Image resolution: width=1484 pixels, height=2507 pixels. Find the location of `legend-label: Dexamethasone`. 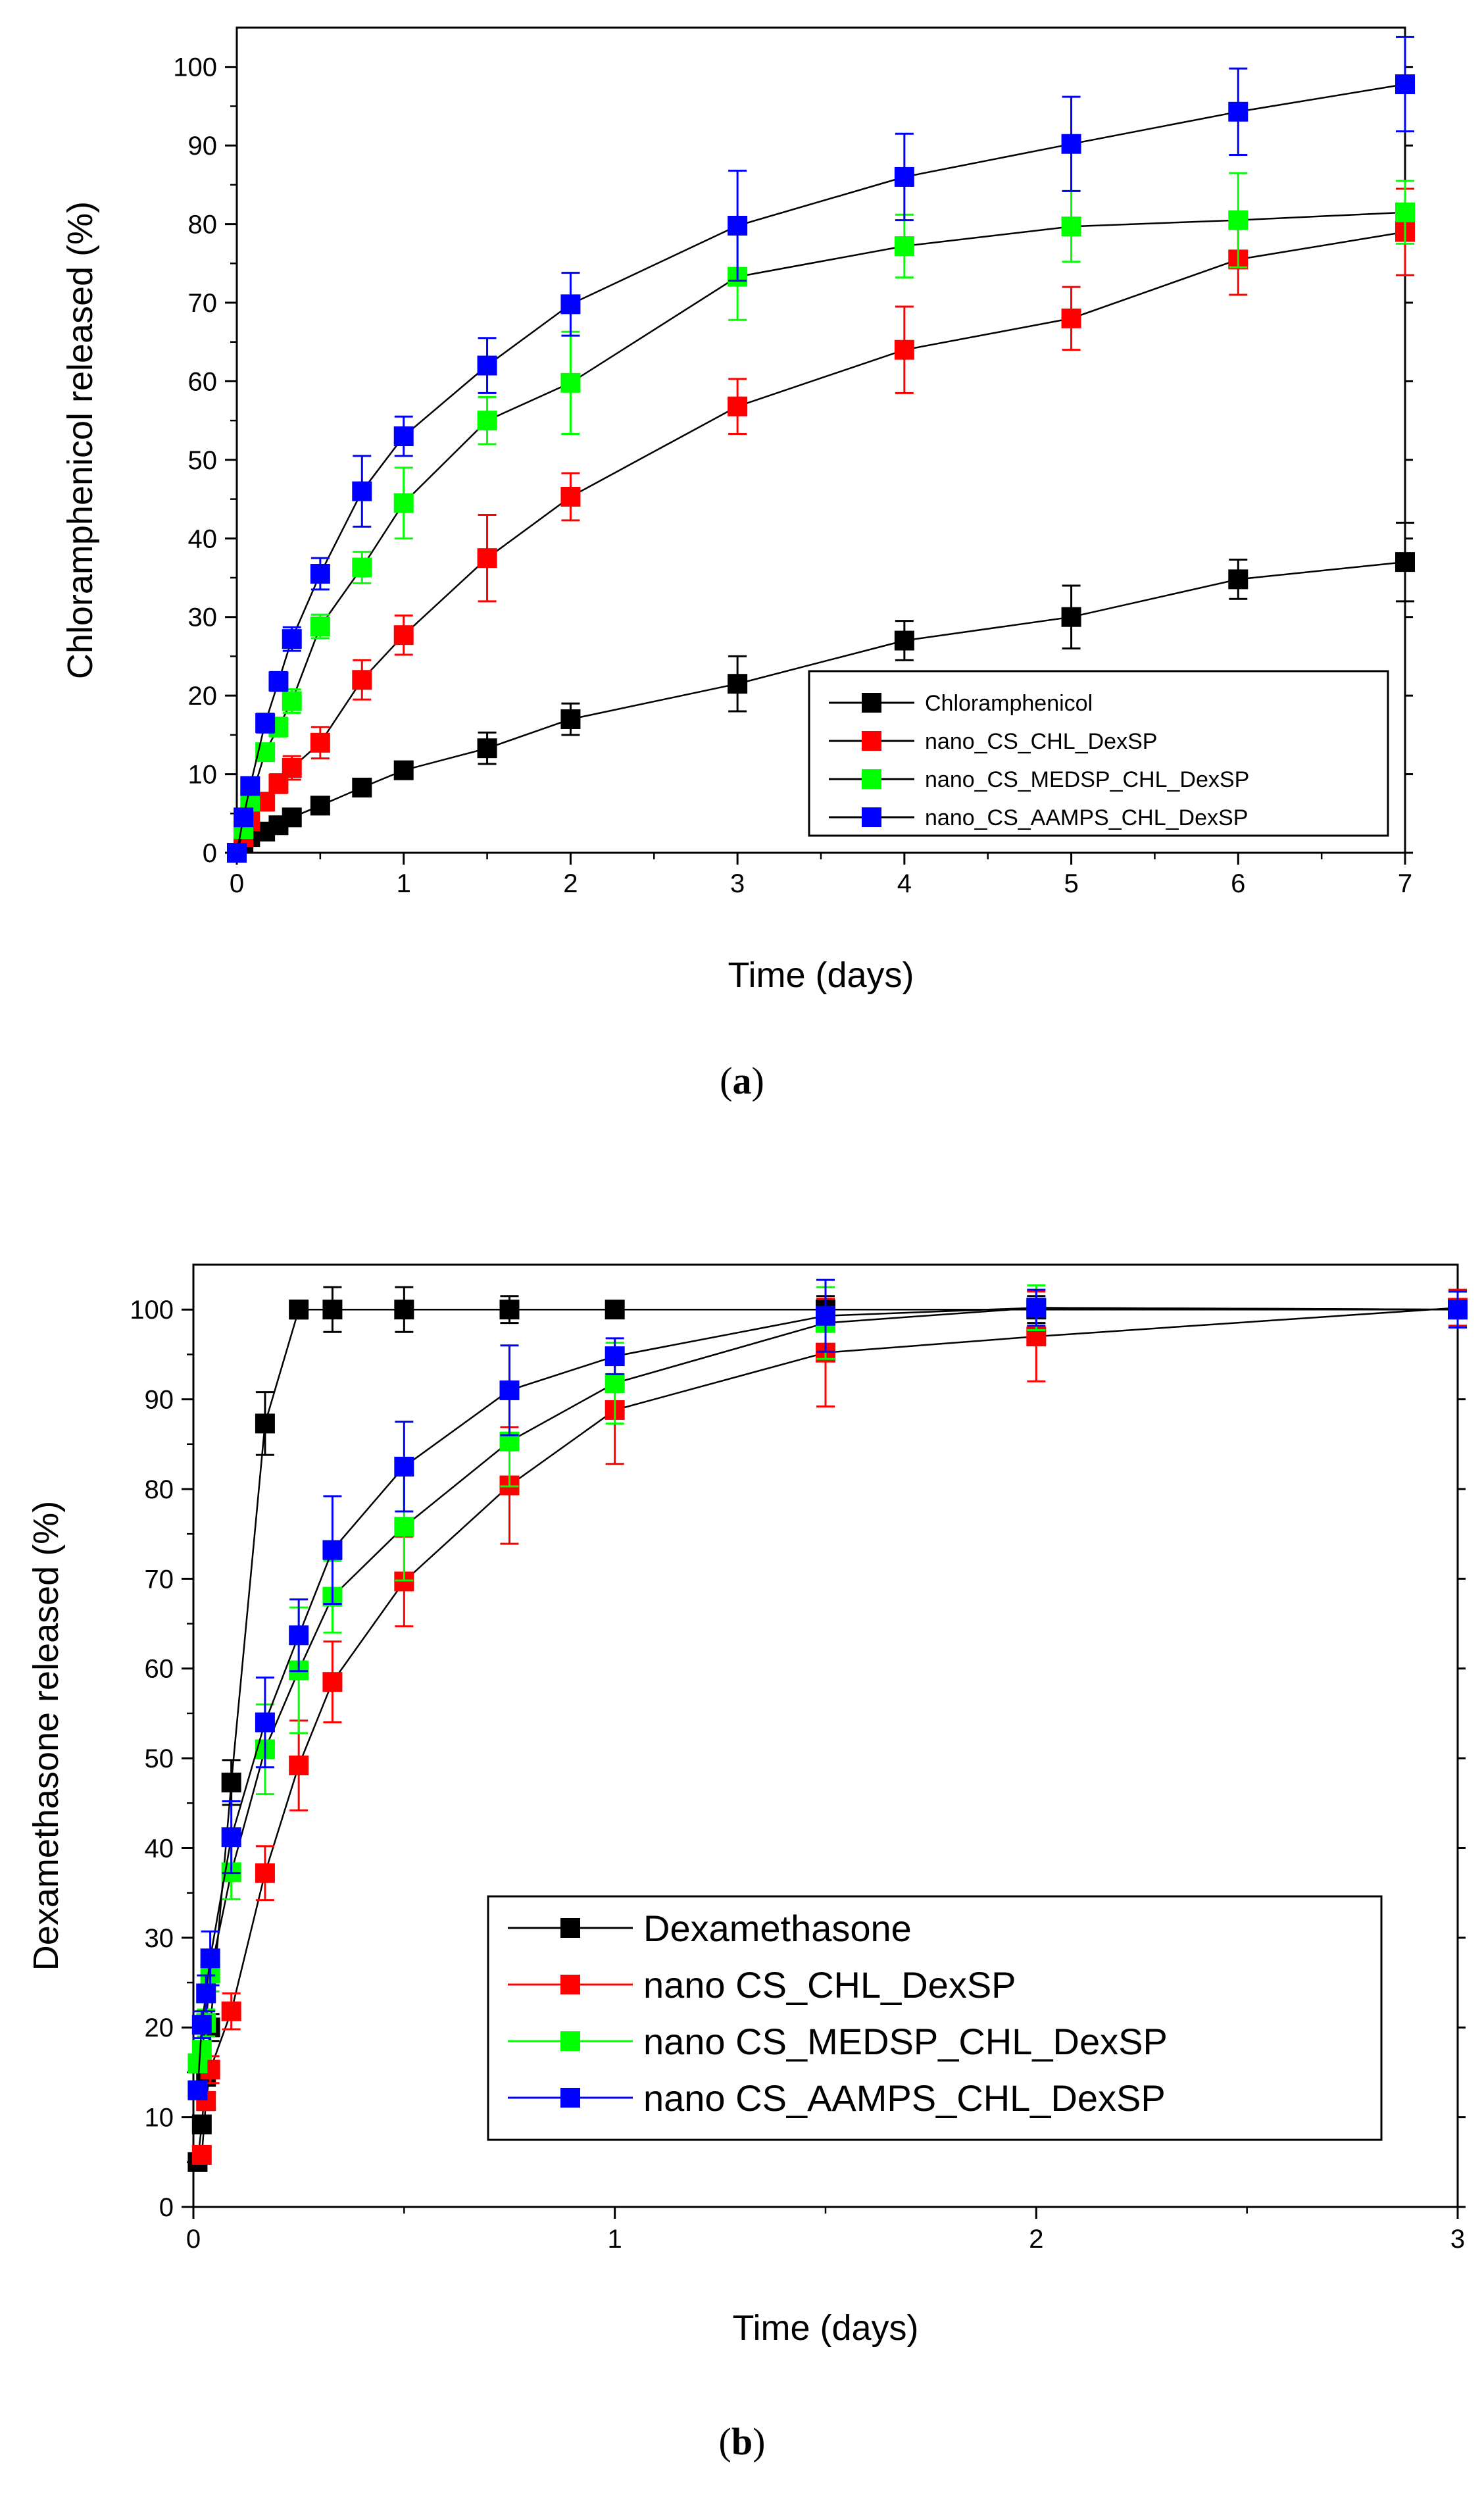

legend-label: Dexamethasone is located at coordinates (777, 1928).